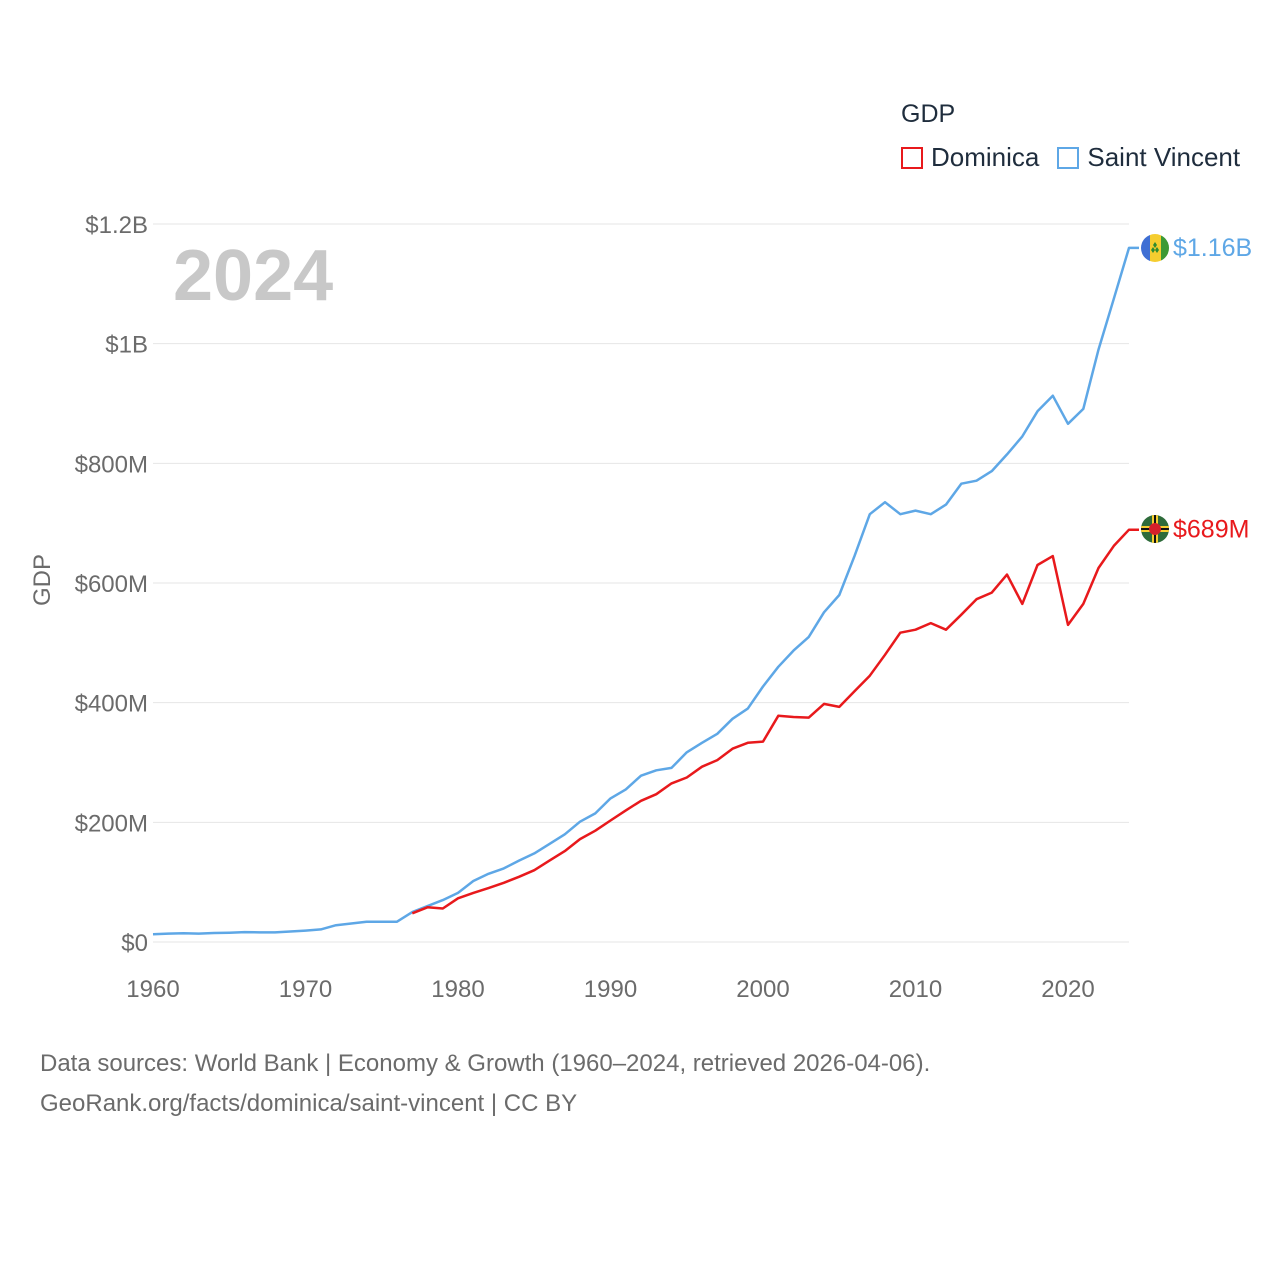  Describe the element at coordinates (1155, 248) in the screenshot. I see `saint-vincent-flag-icon` at that location.